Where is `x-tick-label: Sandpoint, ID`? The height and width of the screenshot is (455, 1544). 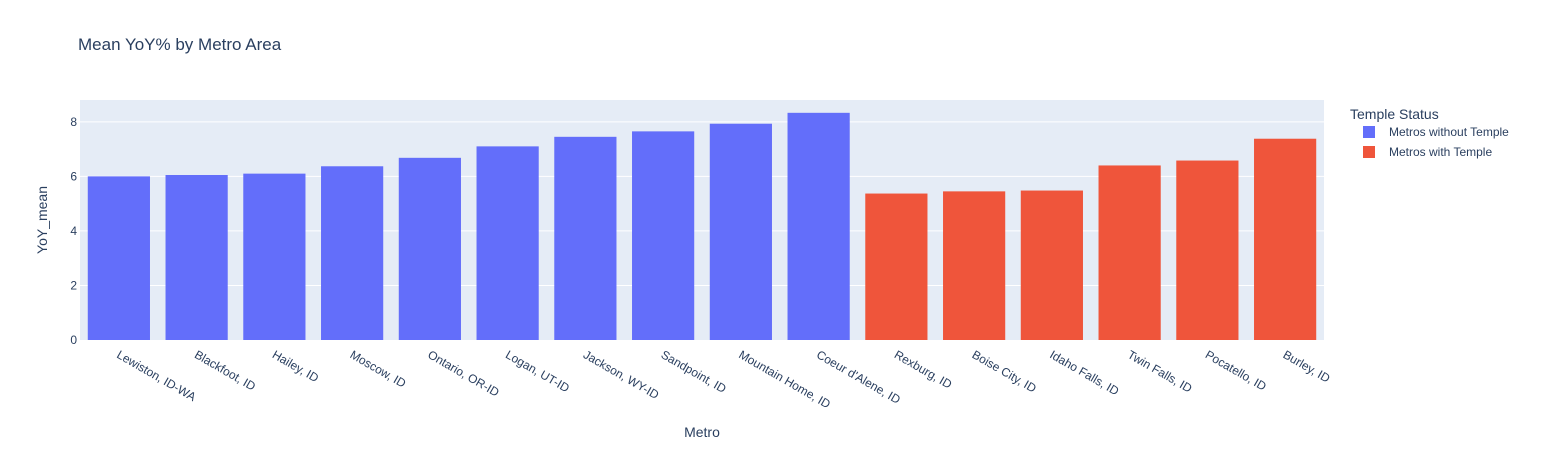
x-tick-label: Sandpoint, ID is located at coordinates (694, 371).